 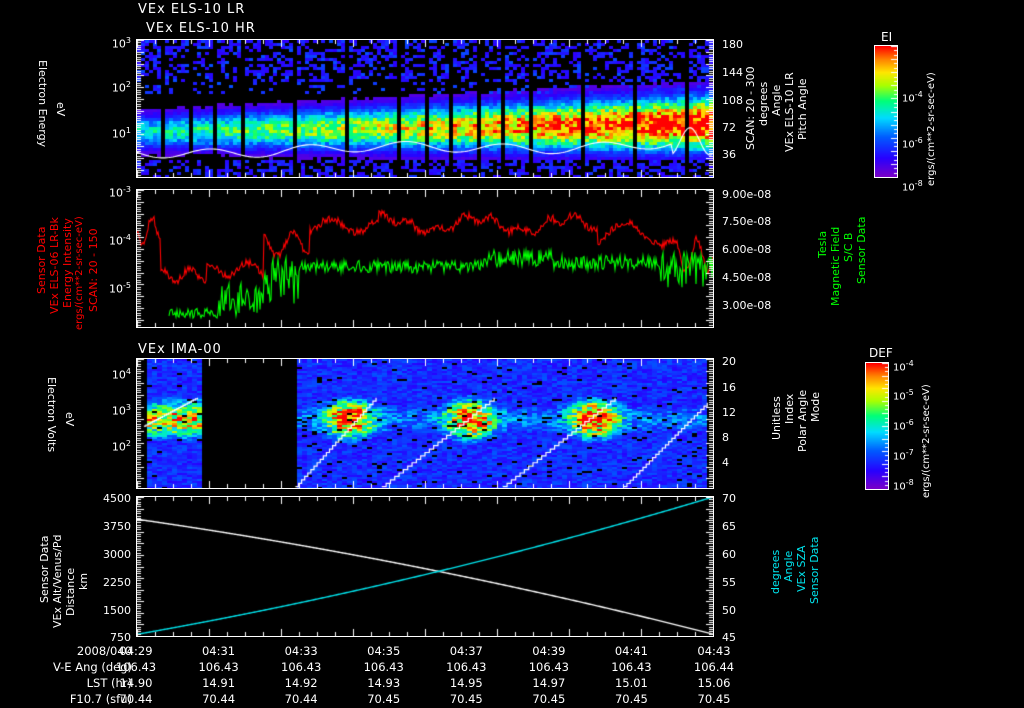 I want to click on colorbar-ei-unit-label: ergs/(cm**2-sr-sec-eV), so click(x=931, y=129).